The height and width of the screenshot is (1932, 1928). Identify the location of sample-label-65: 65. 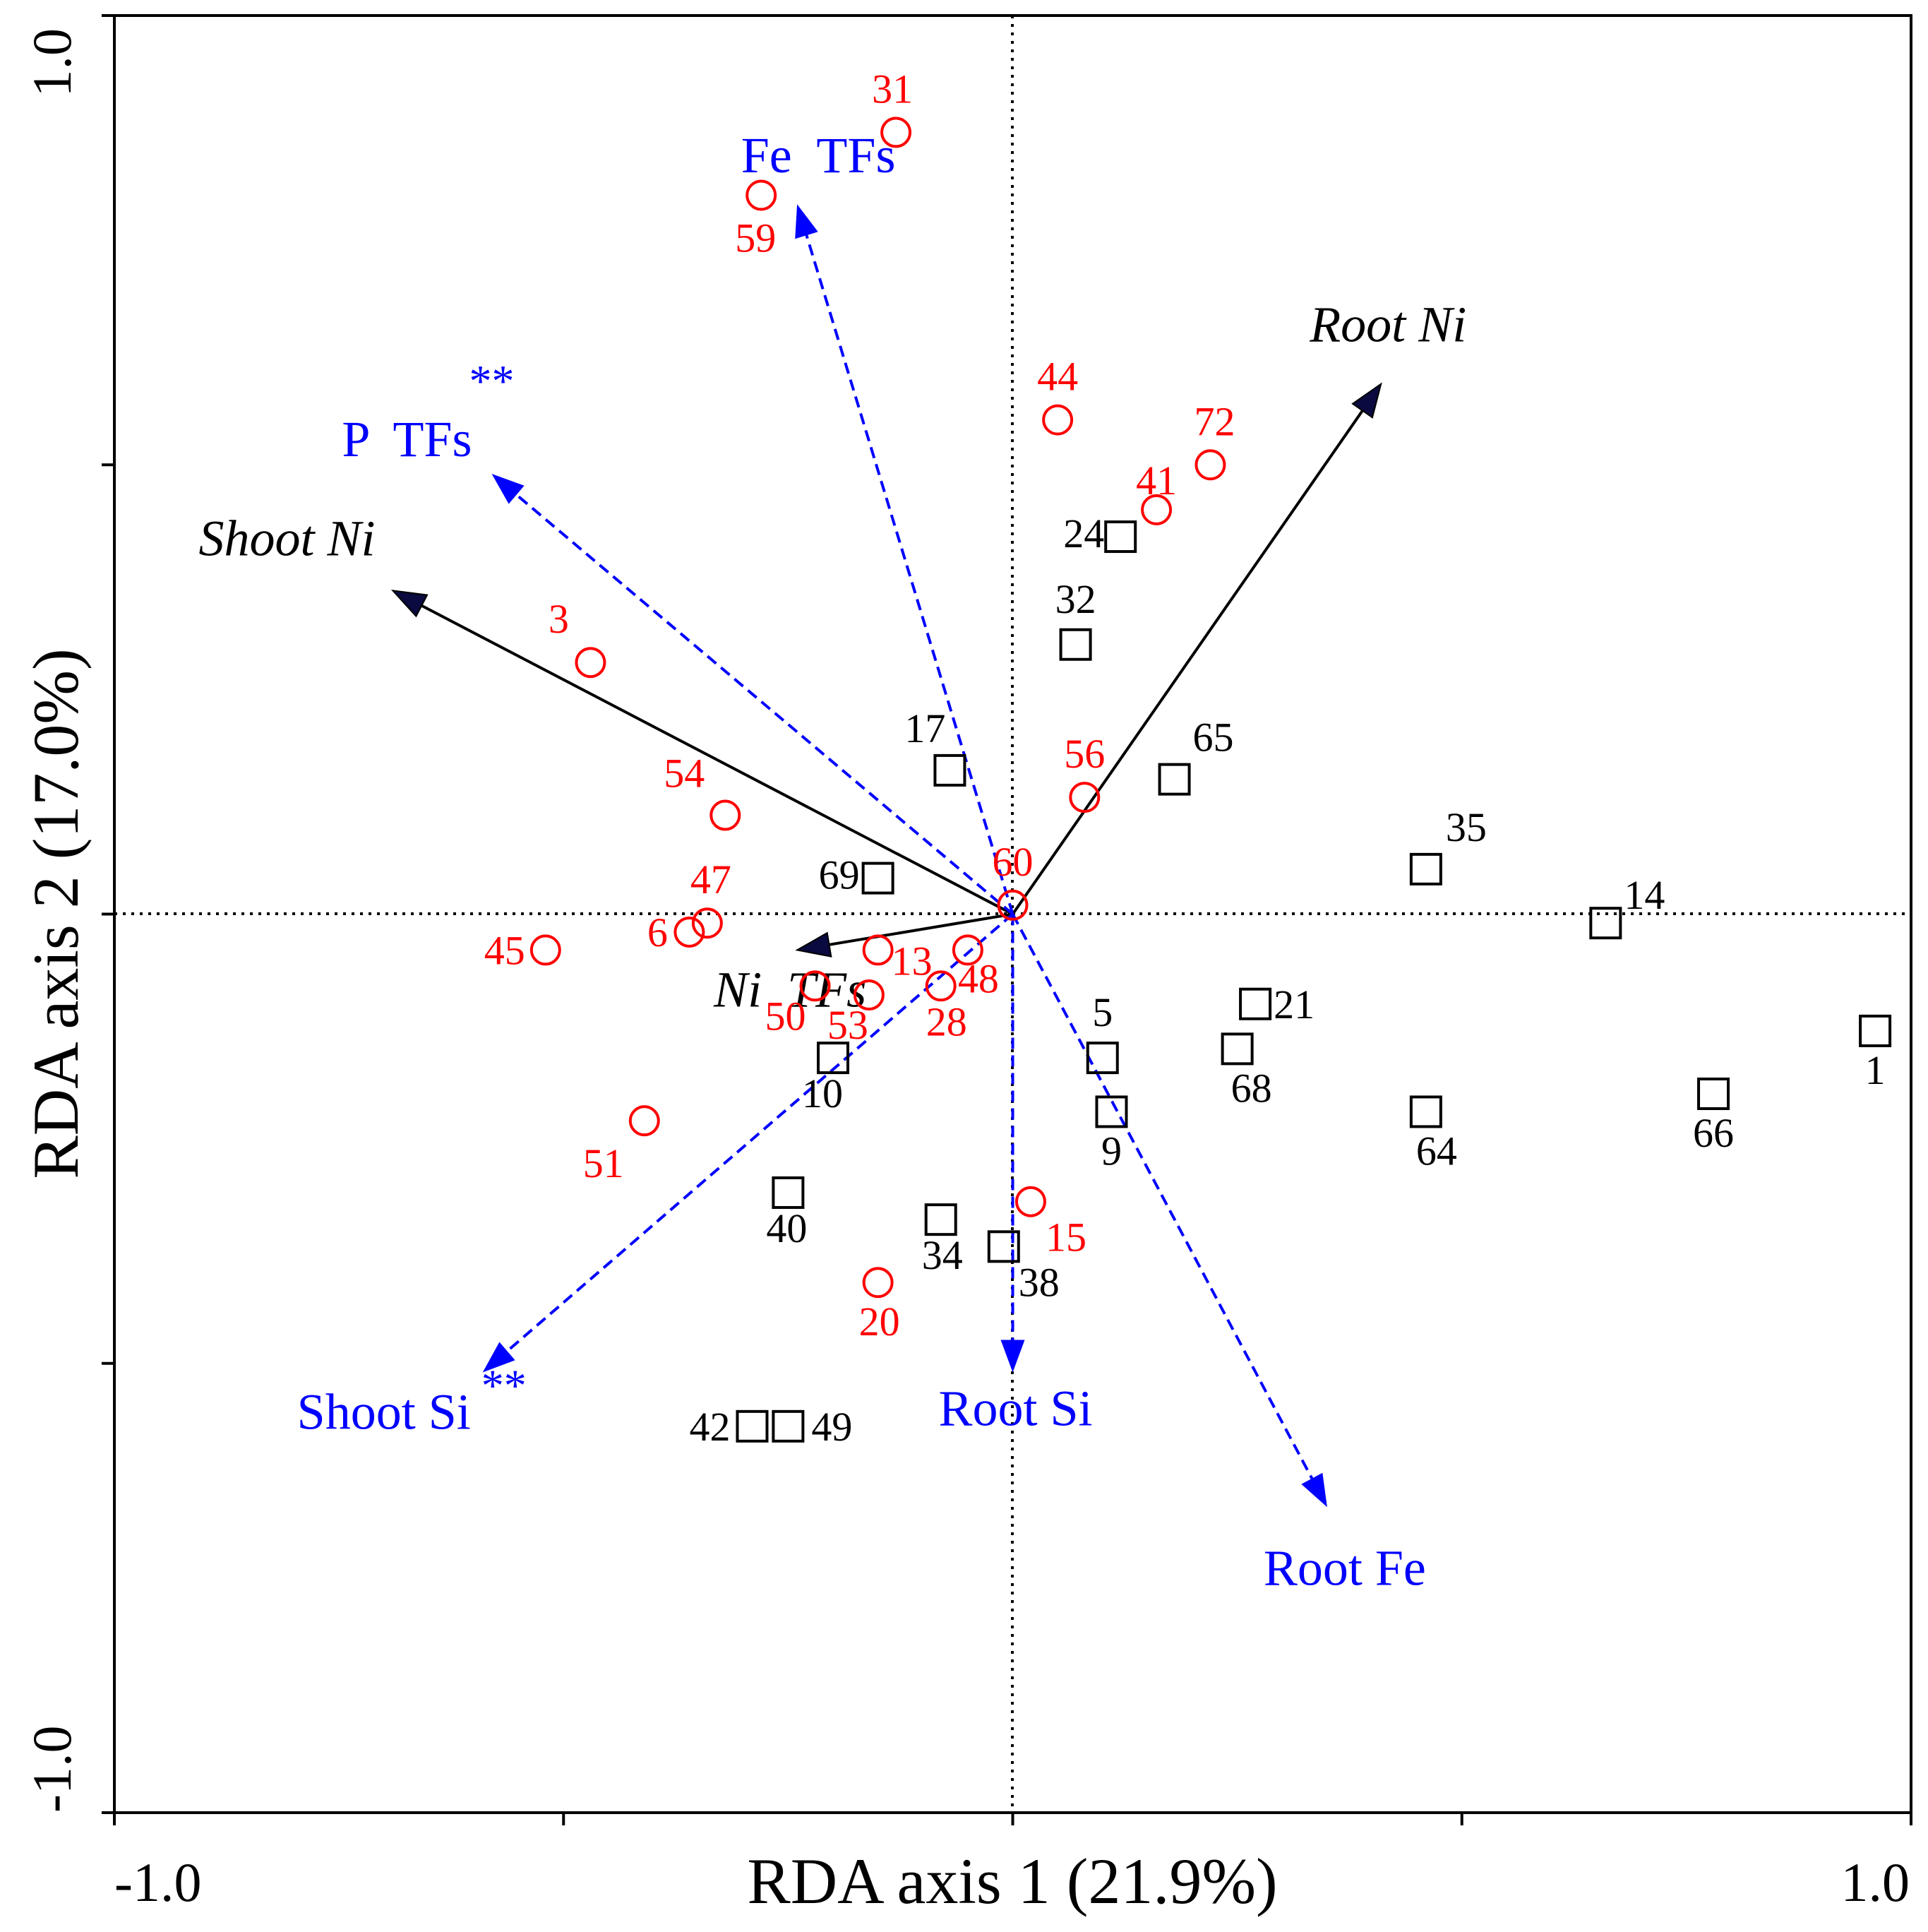
(1213, 738).